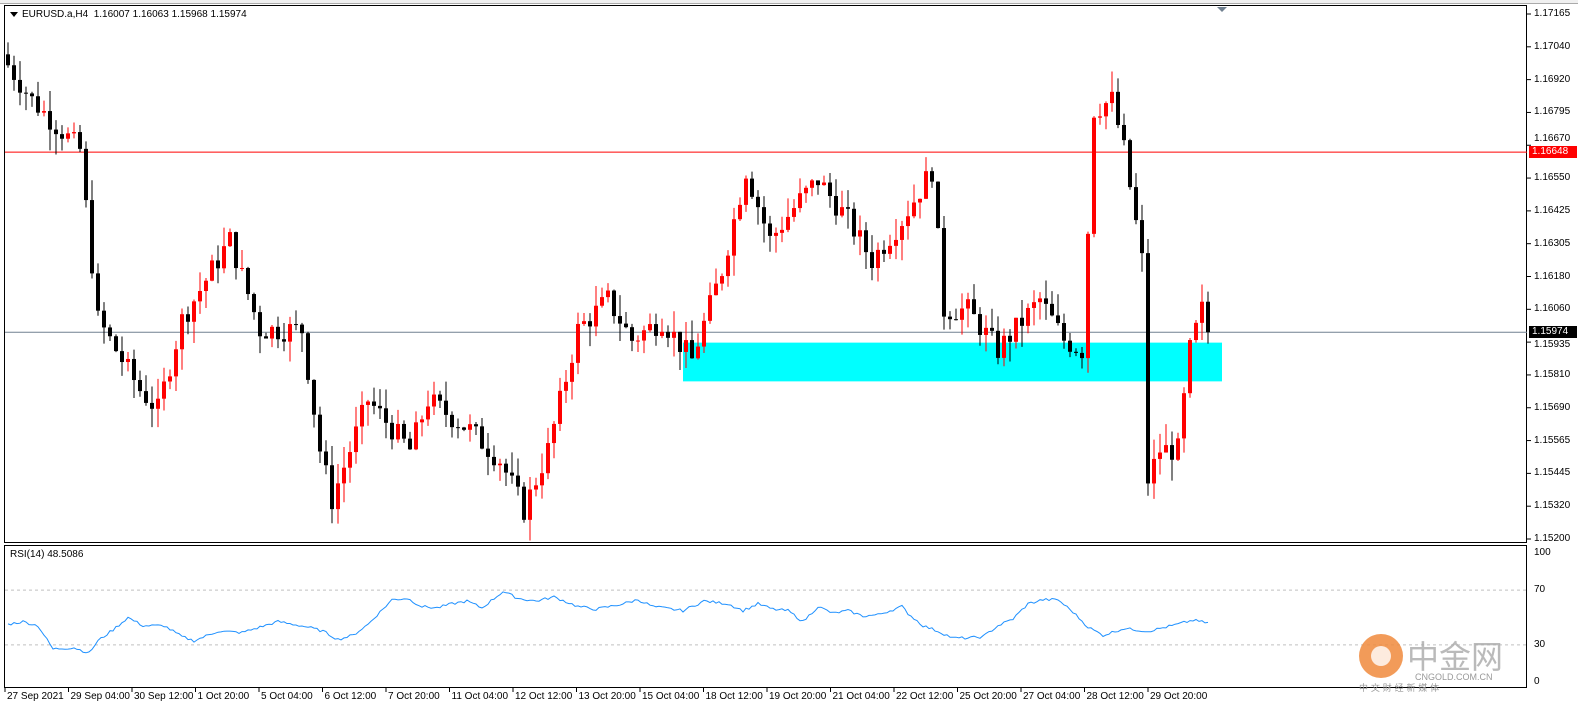 This screenshot has height=710, width=1578. I want to click on price-axis-label: 1.16180, so click(1552, 276).